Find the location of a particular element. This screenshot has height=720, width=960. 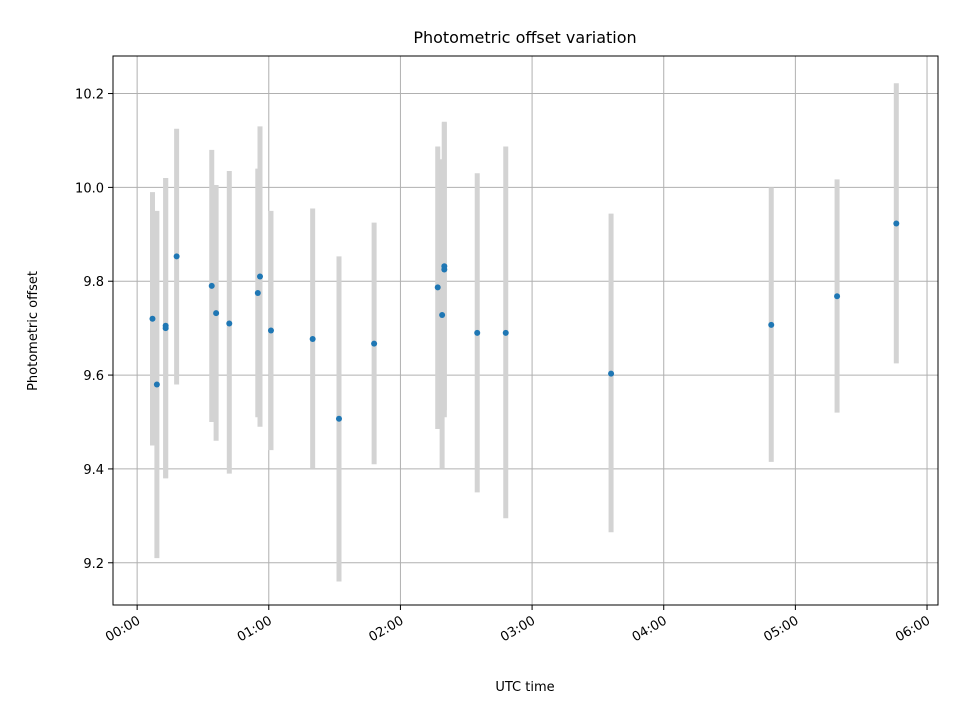

y-tick-label: 9.6 is located at coordinates (93, 376).